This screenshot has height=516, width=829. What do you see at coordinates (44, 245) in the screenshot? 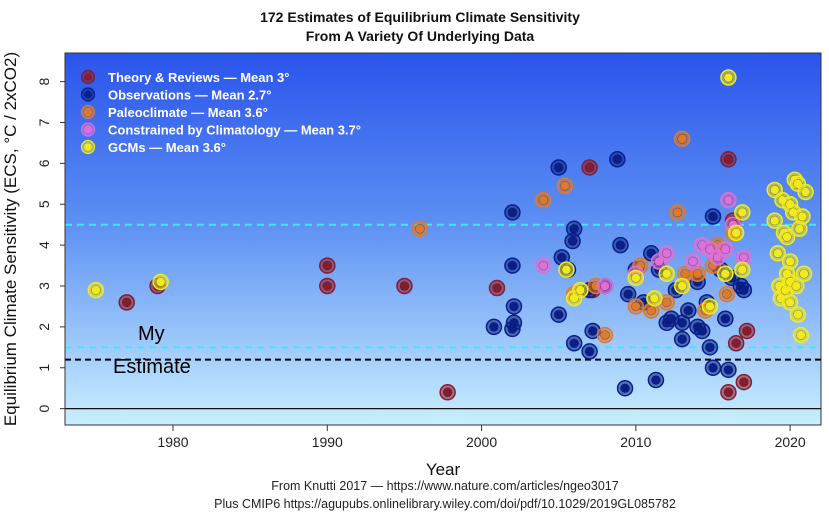
I see `y-tick-label: 4` at bounding box center [44, 245].